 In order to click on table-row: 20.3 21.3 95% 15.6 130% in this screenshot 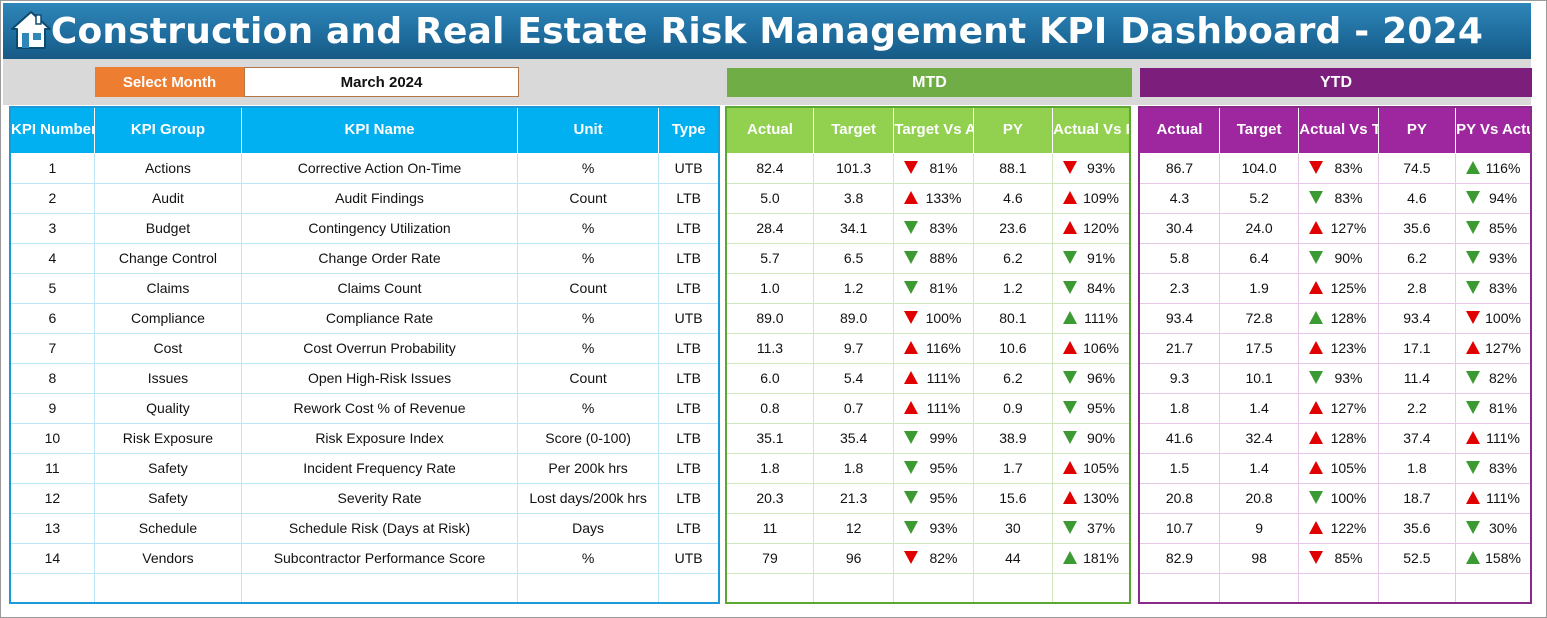, I will do `click(928, 498)`.